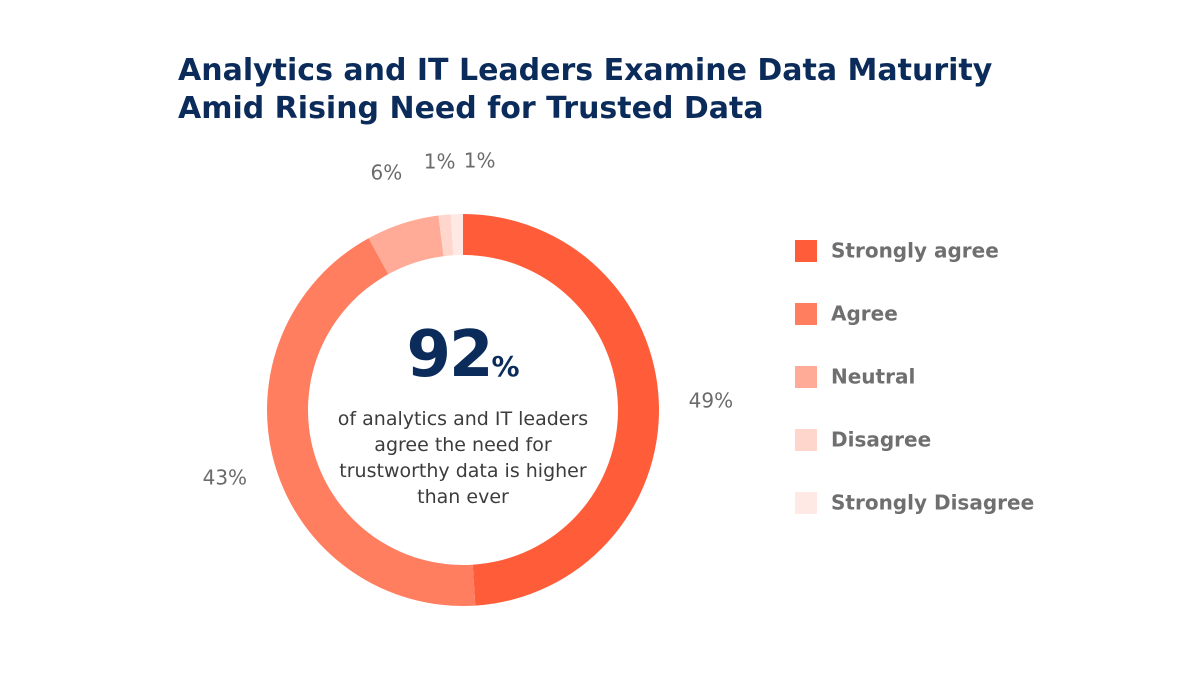 The width and height of the screenshot is (1200, 675). I want to click on center-figure: 92%, so click(463, 361).